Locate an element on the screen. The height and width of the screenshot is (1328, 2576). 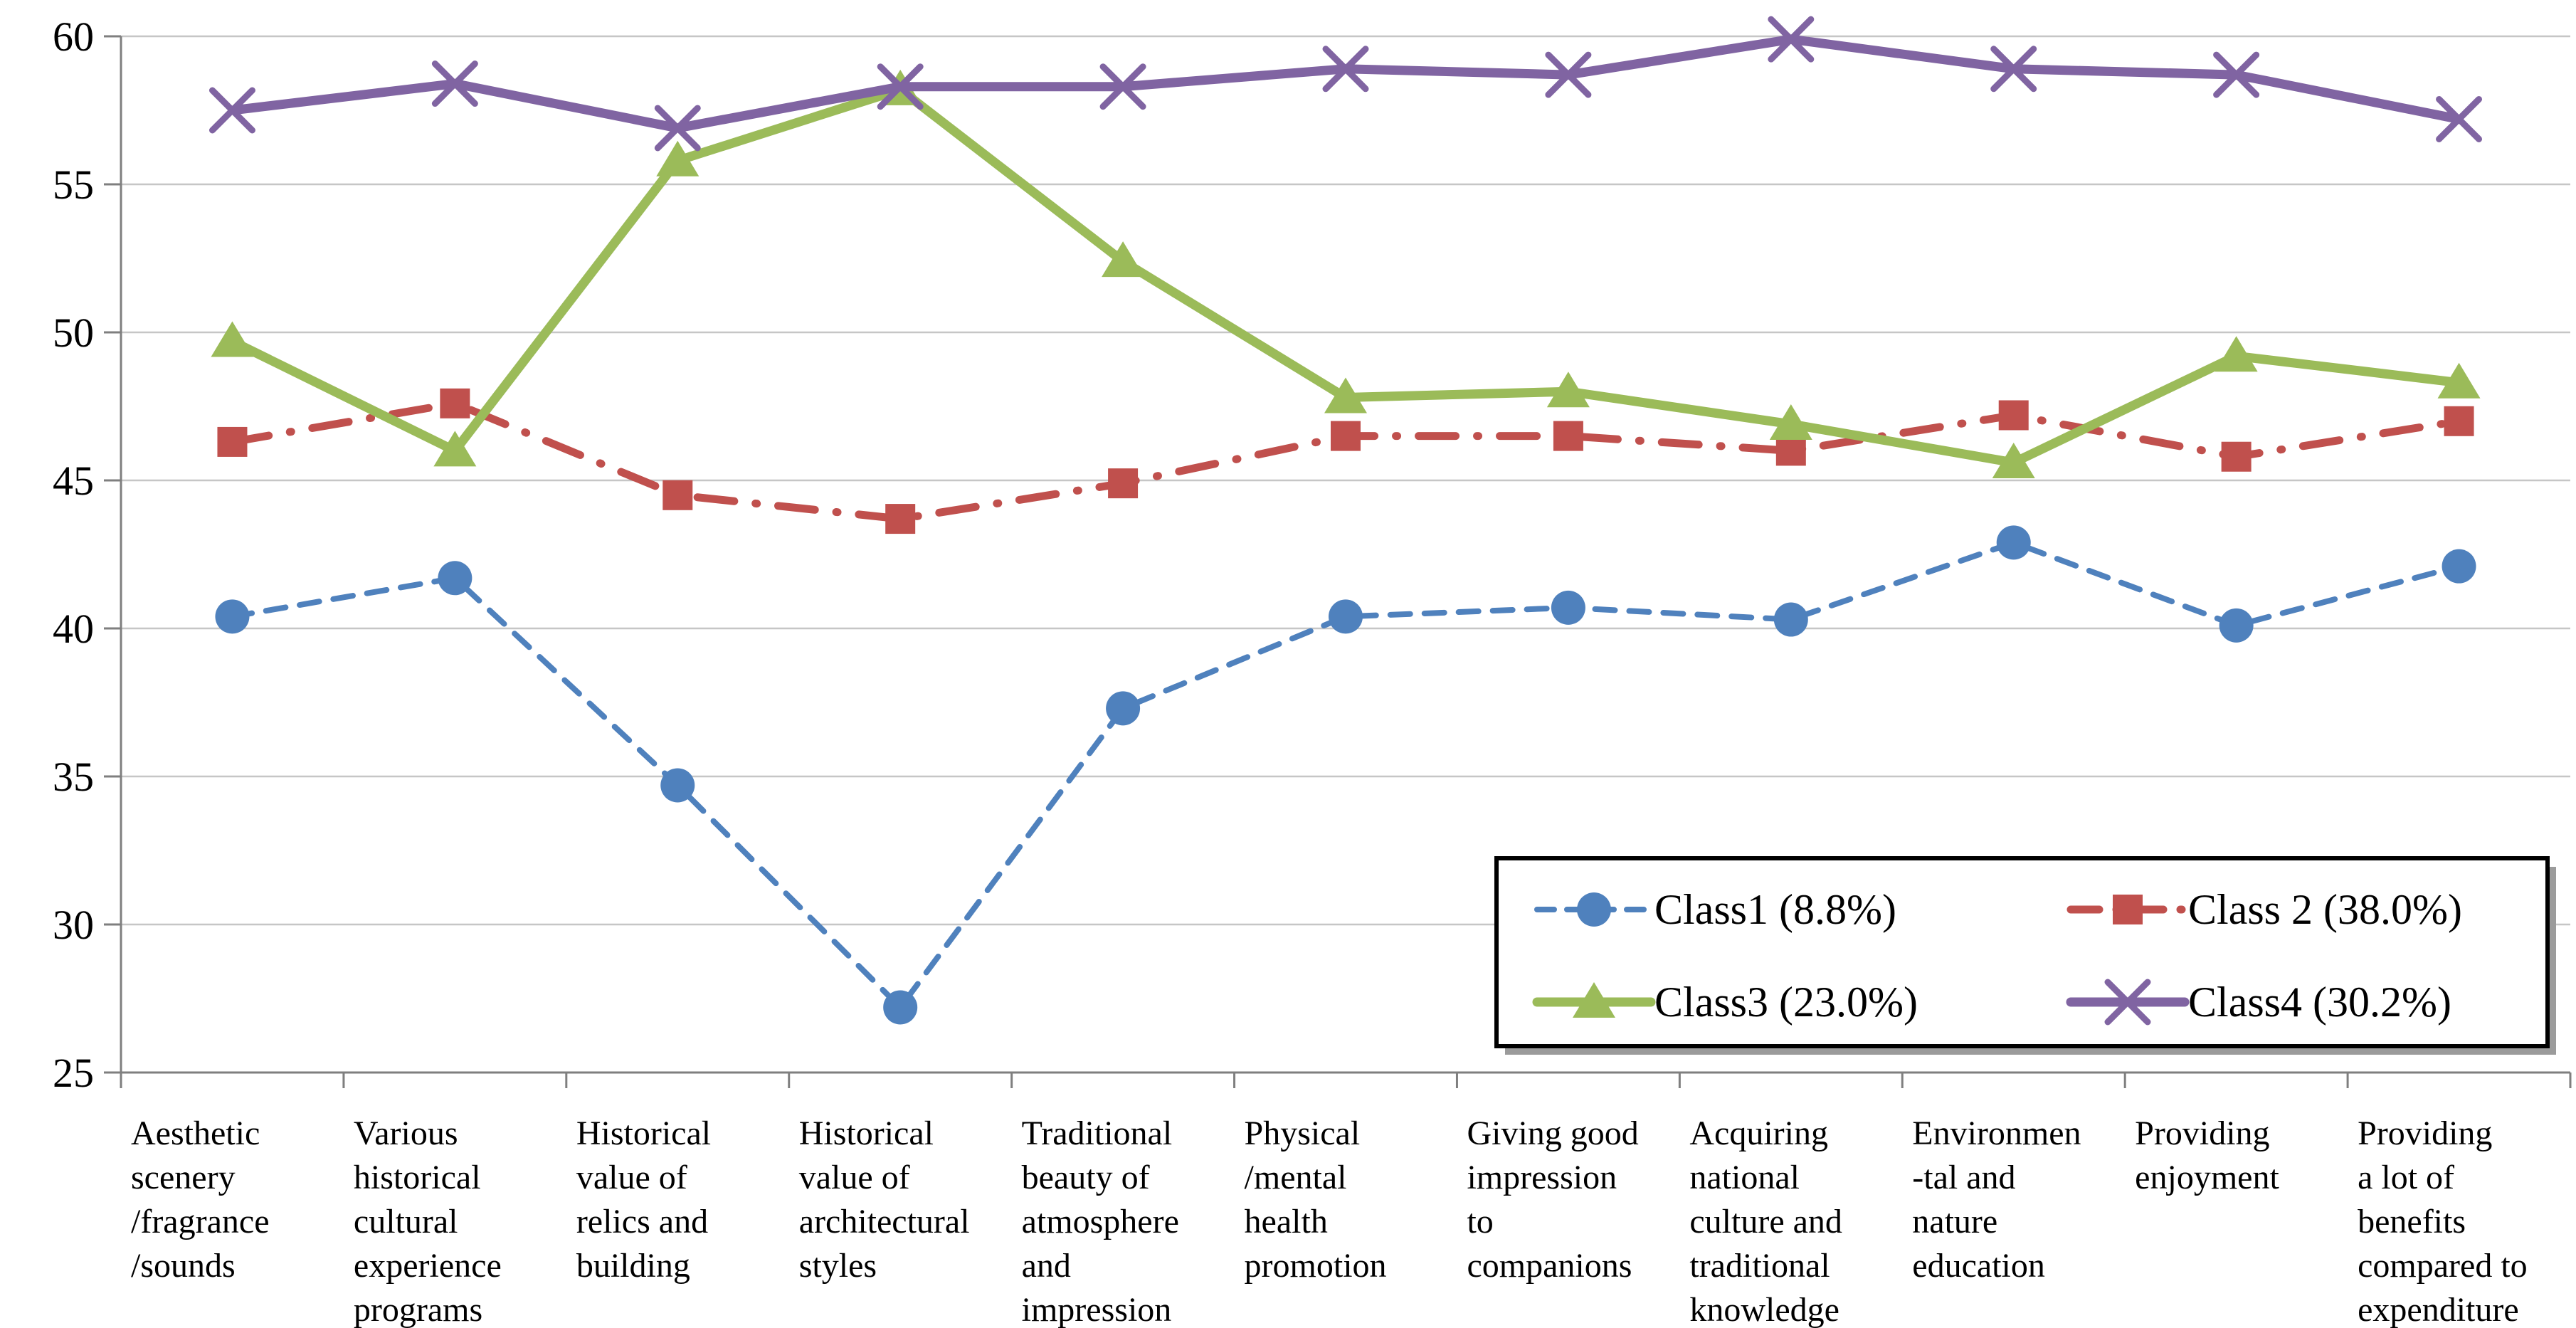
x-axis-category-label: companions is located at coordinates (1549, 1266).